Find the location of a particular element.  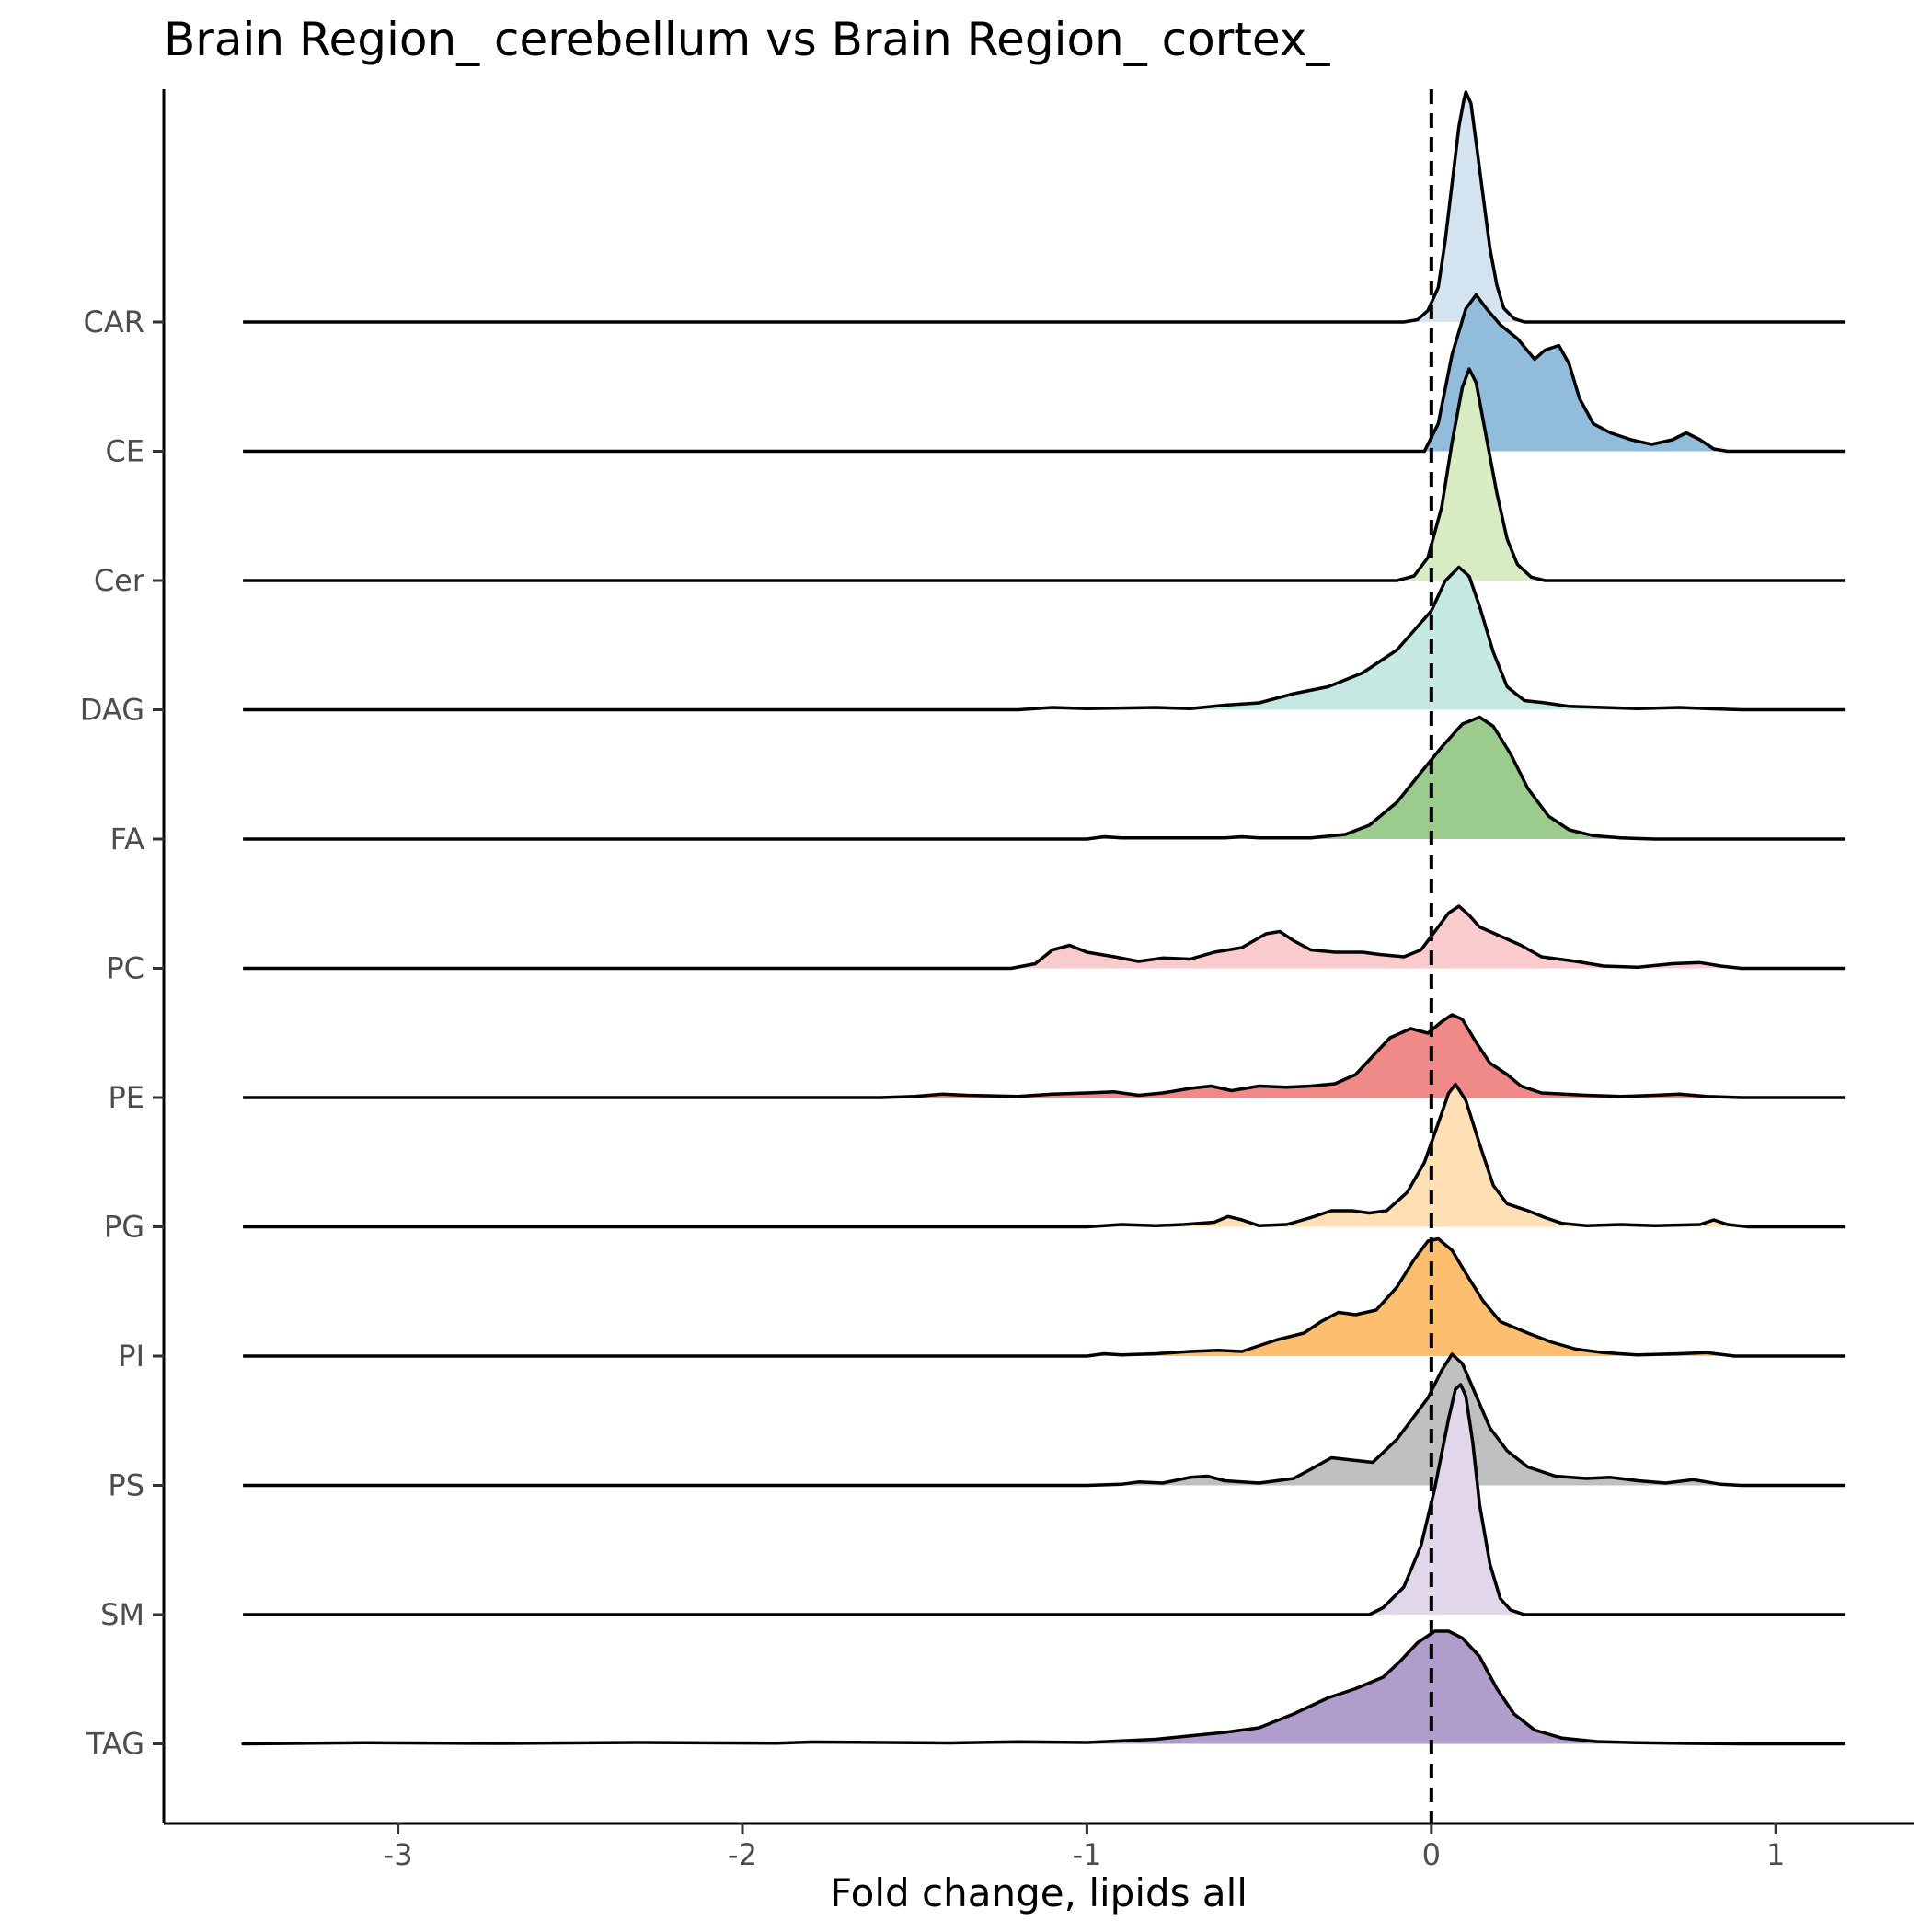

y-tick-label: DAG is located at coordinates (112, 710).